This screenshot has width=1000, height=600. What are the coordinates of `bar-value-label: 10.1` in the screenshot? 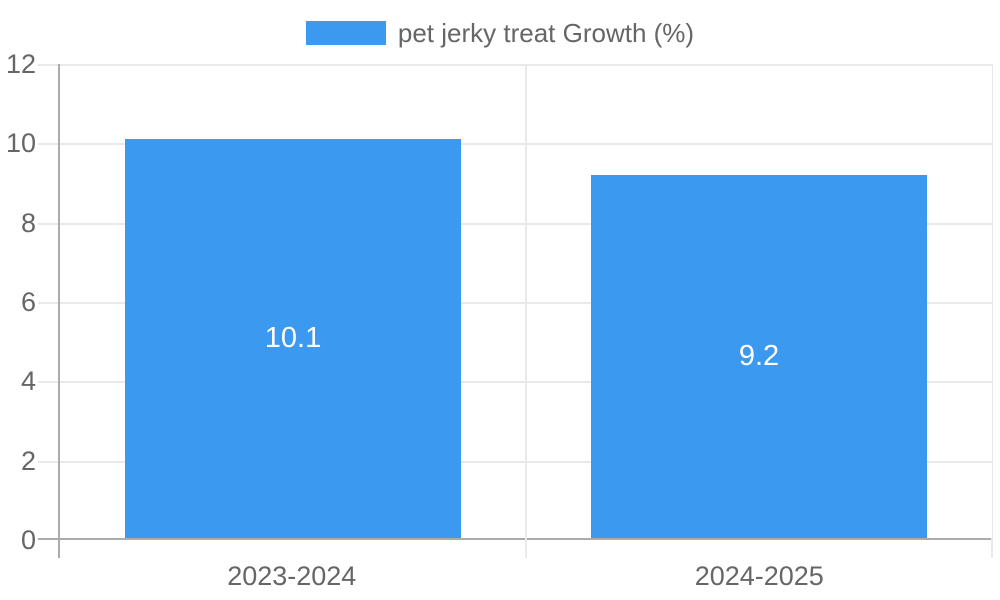 It's located at (293, 338).